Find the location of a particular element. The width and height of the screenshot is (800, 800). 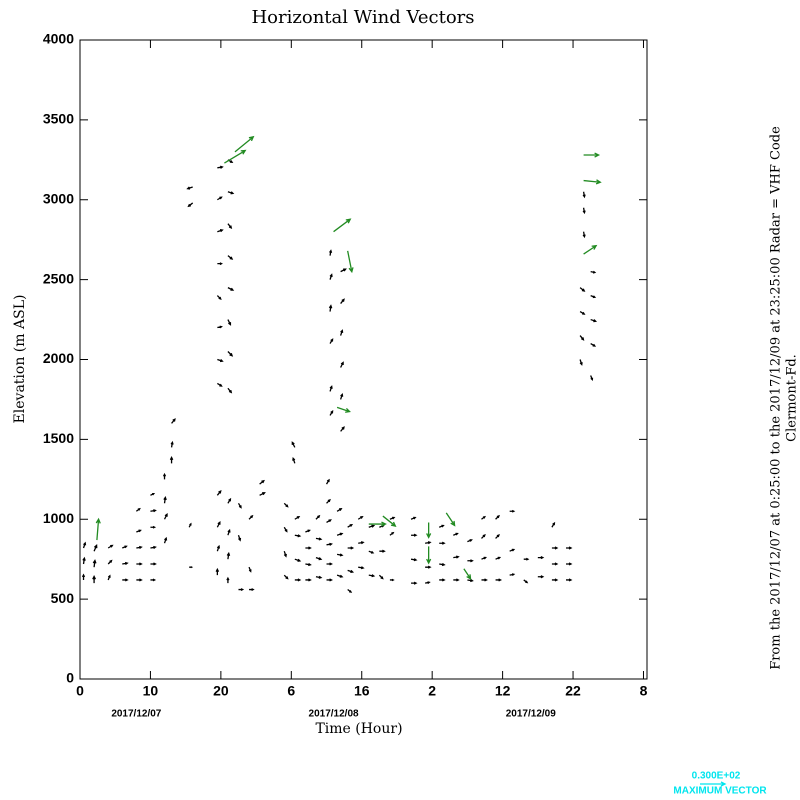

y-tick-label: 0 is located at coordinates (70, 678).